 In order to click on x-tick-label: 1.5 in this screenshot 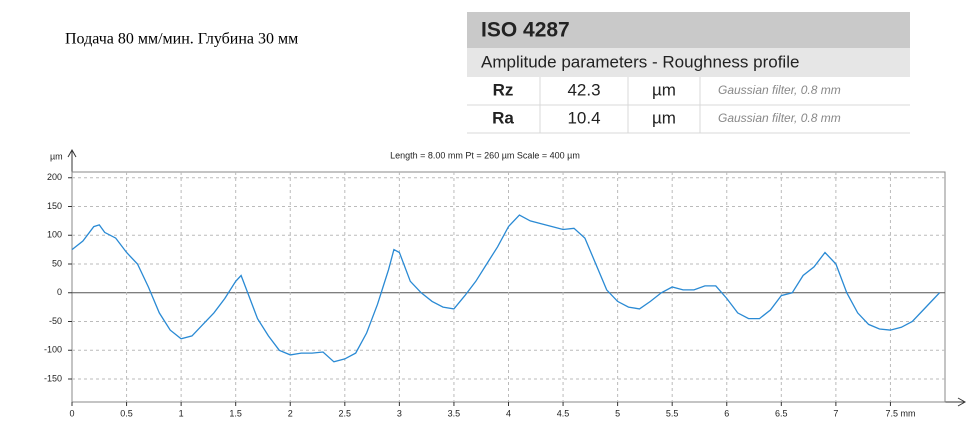, I will do `click(235, 413)`.